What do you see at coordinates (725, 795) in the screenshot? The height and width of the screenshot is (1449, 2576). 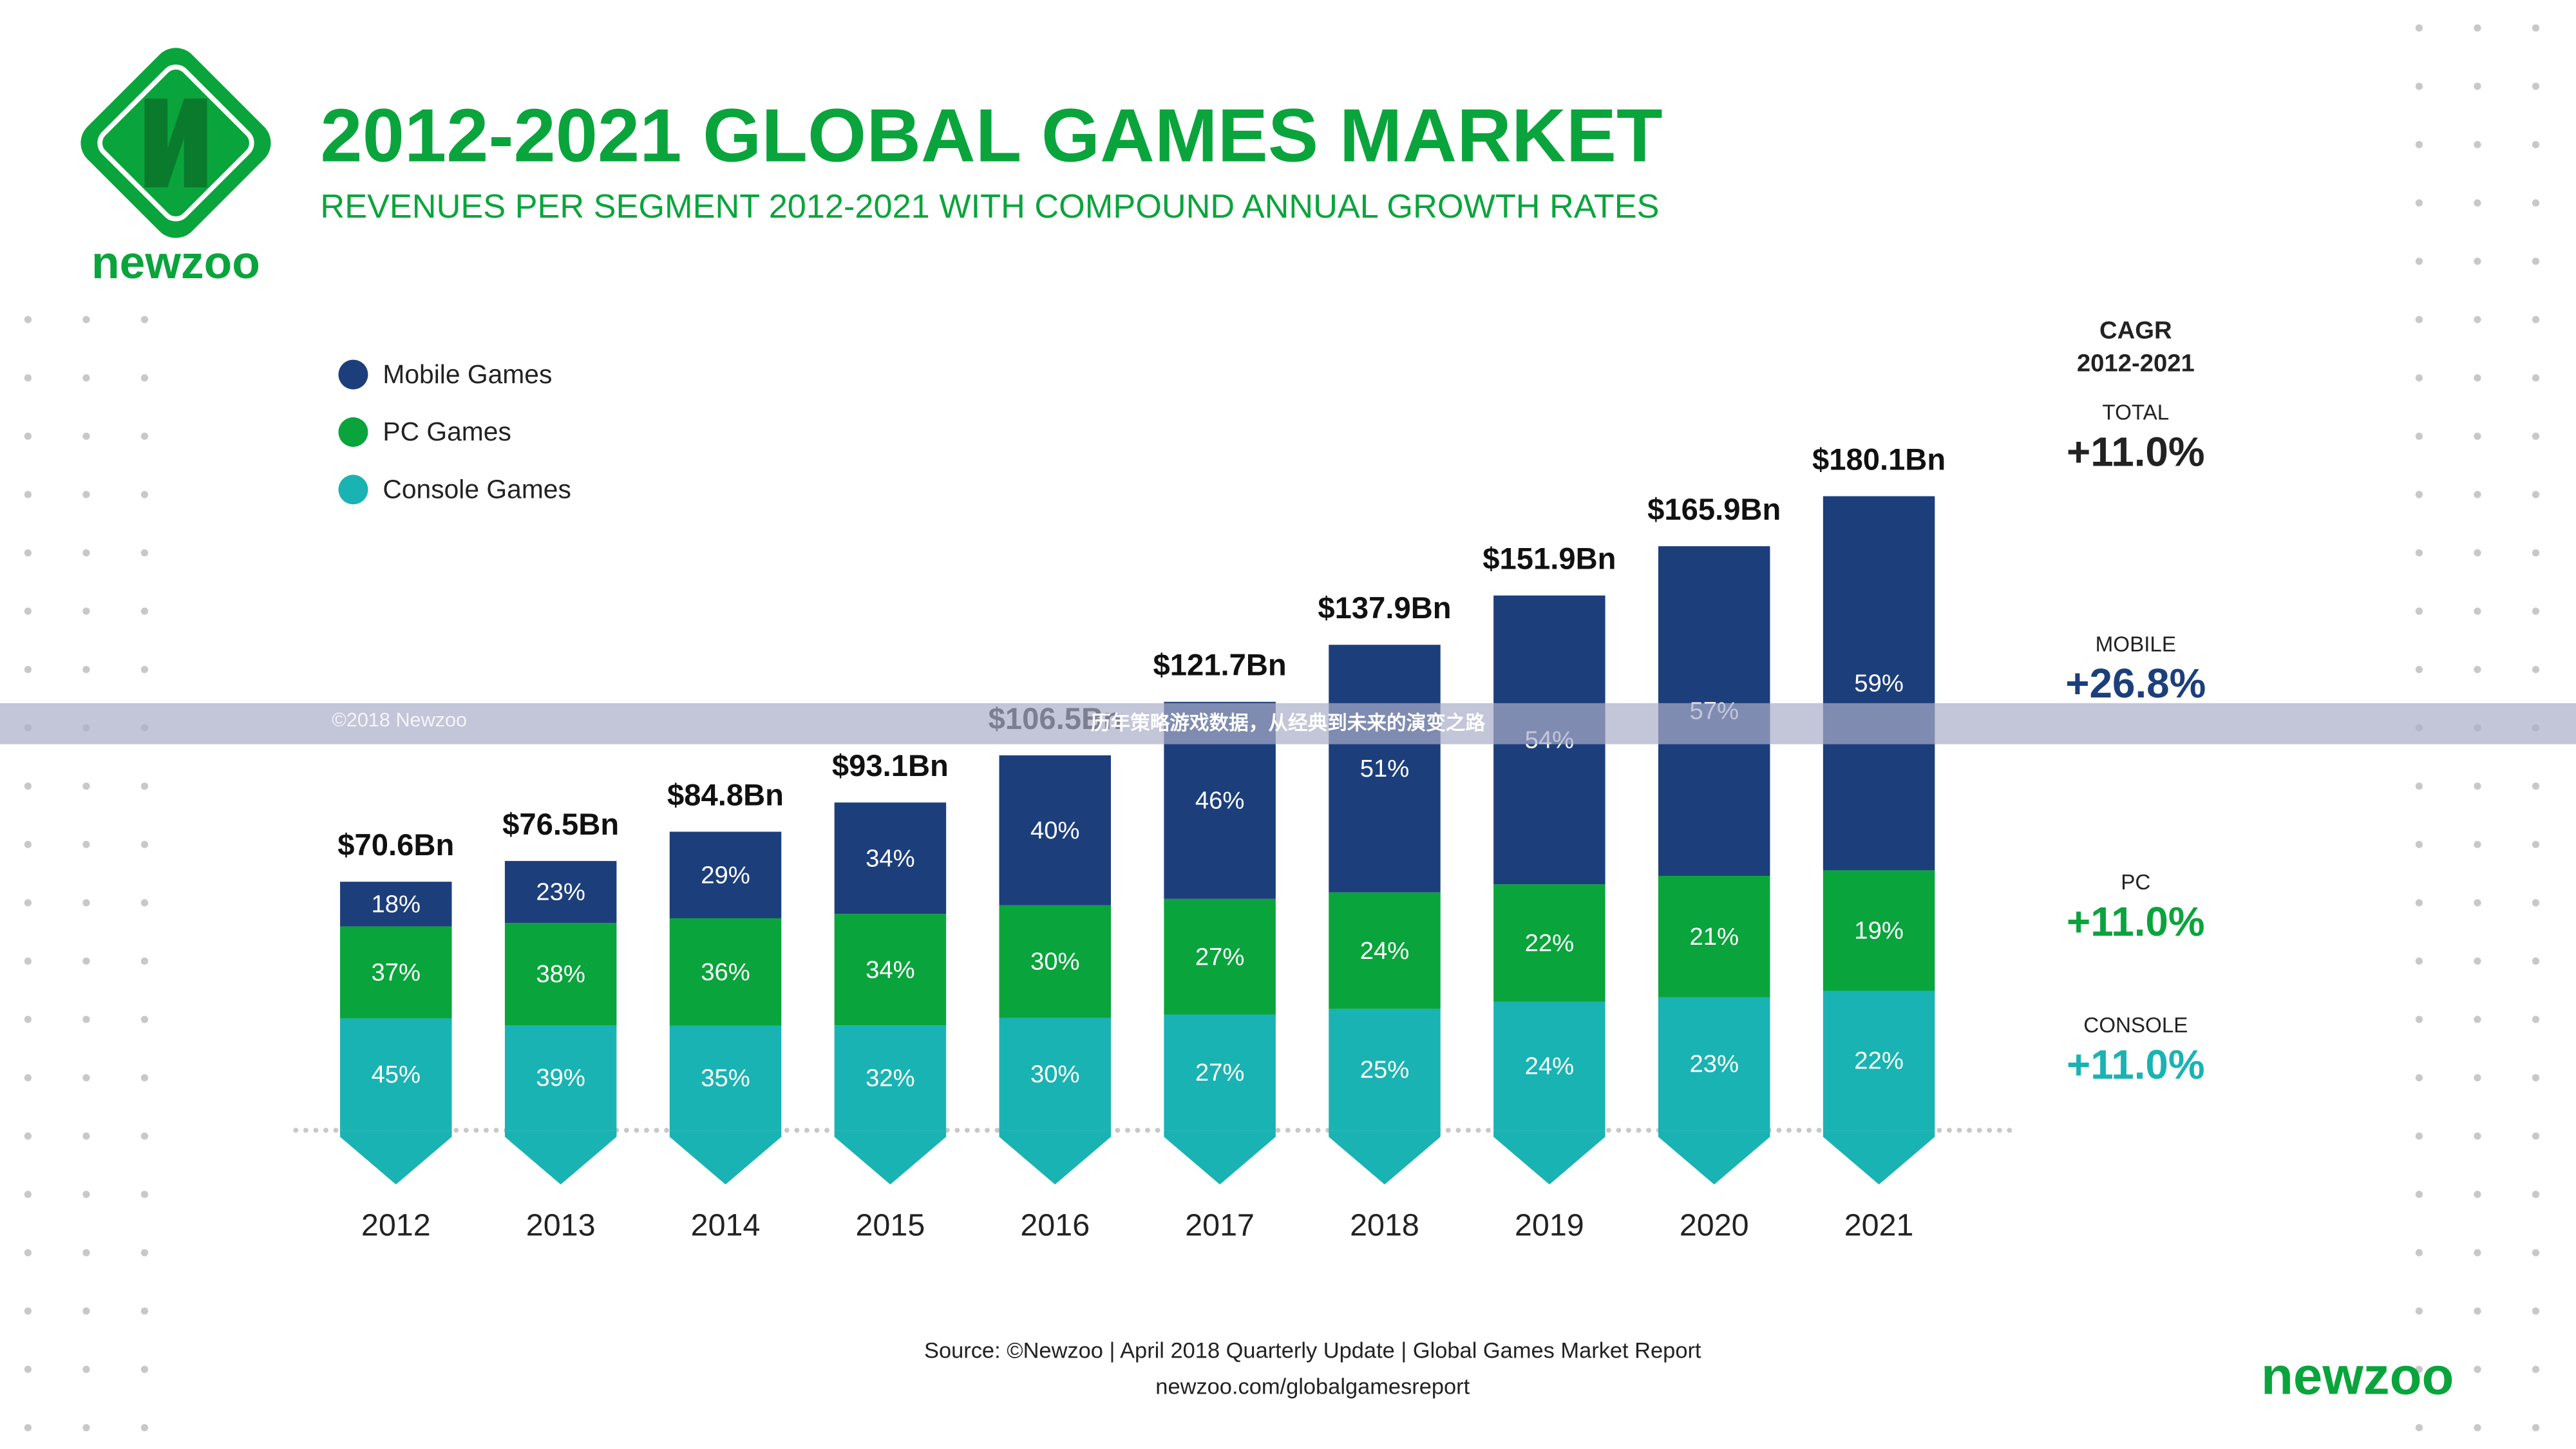 I see `total-label: $84.8Bn` at bounding box center [725, 795].